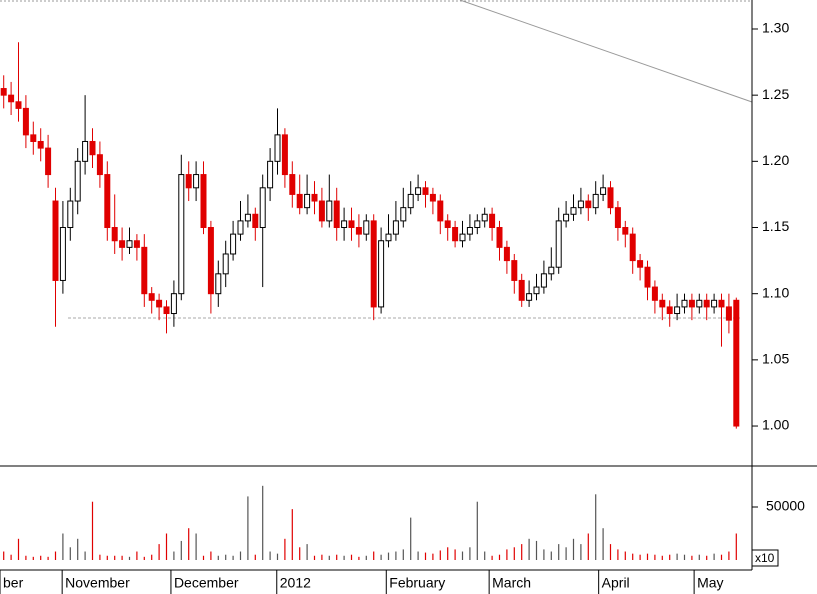 Image resolution: width=817 pixels, height=594 pixels. I want to click on x-tick-label: February, so click(417, 583).